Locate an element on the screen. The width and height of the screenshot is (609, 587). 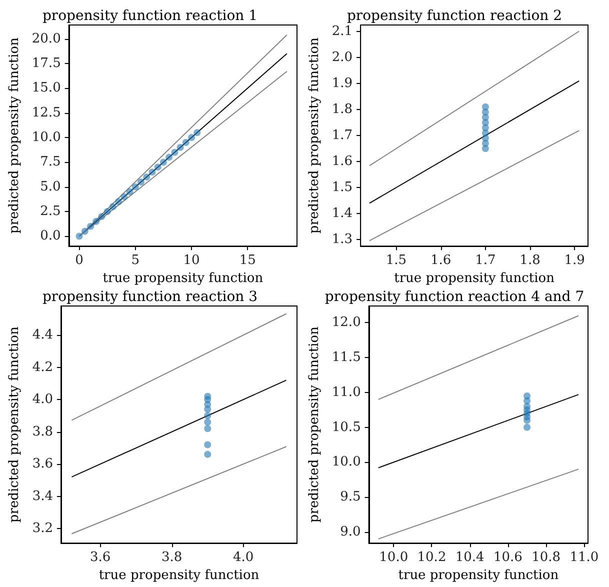
y-tick-label: 10.5 is located at coordinates (346, 427).